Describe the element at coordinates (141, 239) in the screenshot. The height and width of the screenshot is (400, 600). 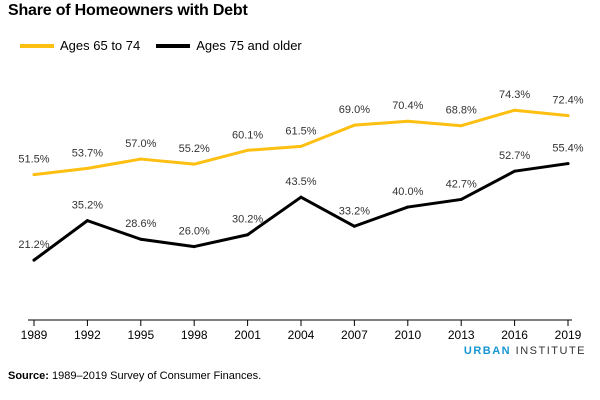
I see `data-point-ages-75-and-older-1995` at that location.